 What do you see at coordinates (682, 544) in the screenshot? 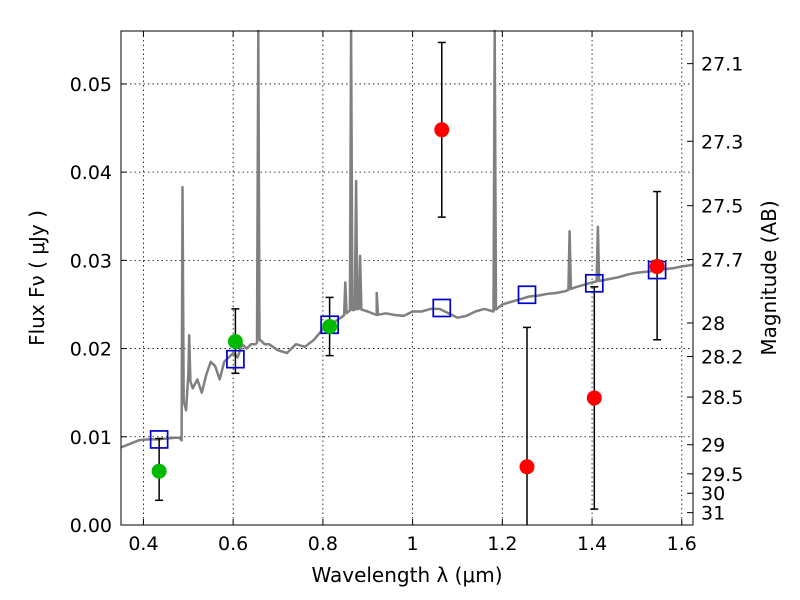
I see `x-tick-label: 1.6` at bounding box center [682, 544].